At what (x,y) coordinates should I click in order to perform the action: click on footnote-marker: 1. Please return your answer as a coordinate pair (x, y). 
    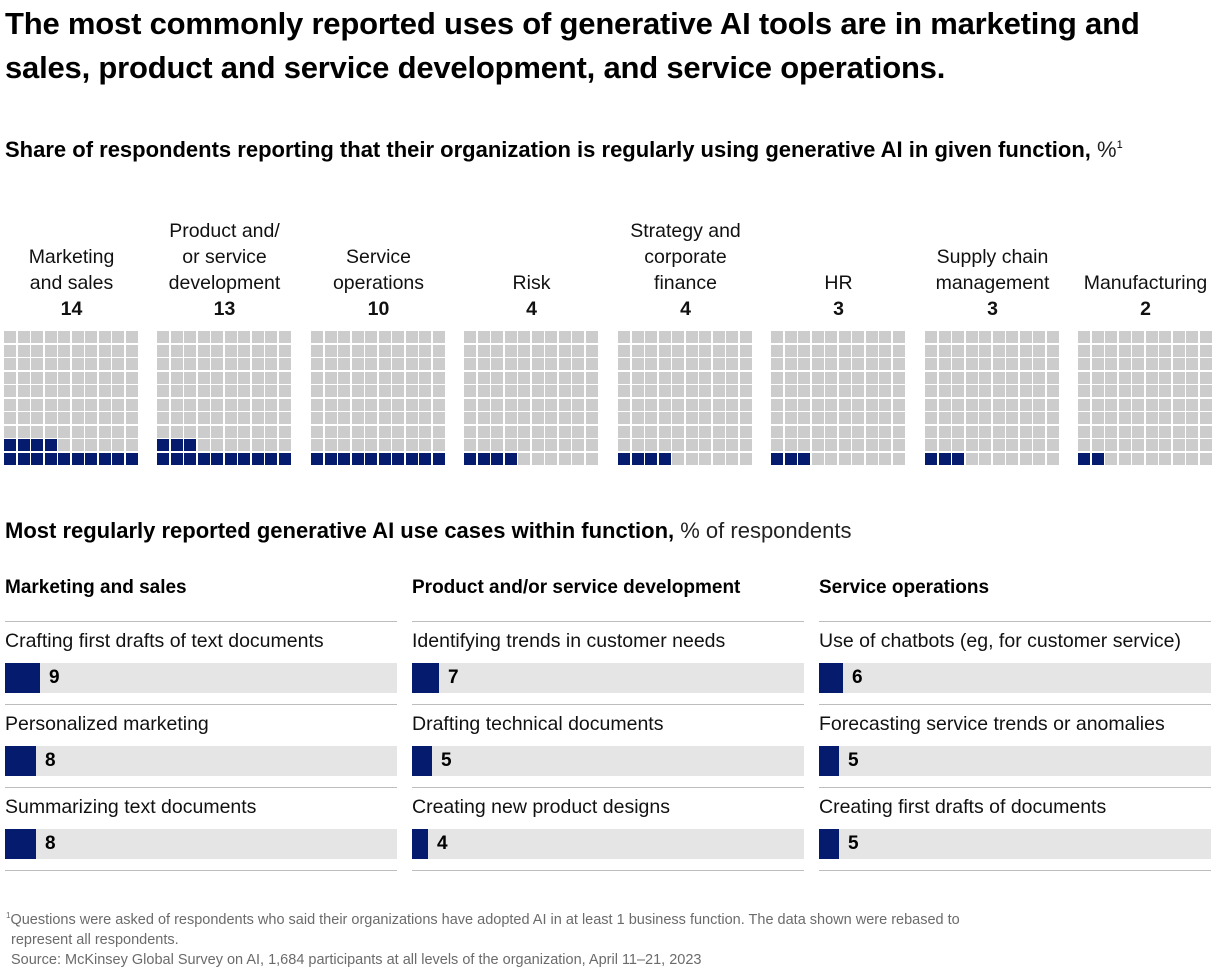
    Looking at the image, I should click on (1119, 145).